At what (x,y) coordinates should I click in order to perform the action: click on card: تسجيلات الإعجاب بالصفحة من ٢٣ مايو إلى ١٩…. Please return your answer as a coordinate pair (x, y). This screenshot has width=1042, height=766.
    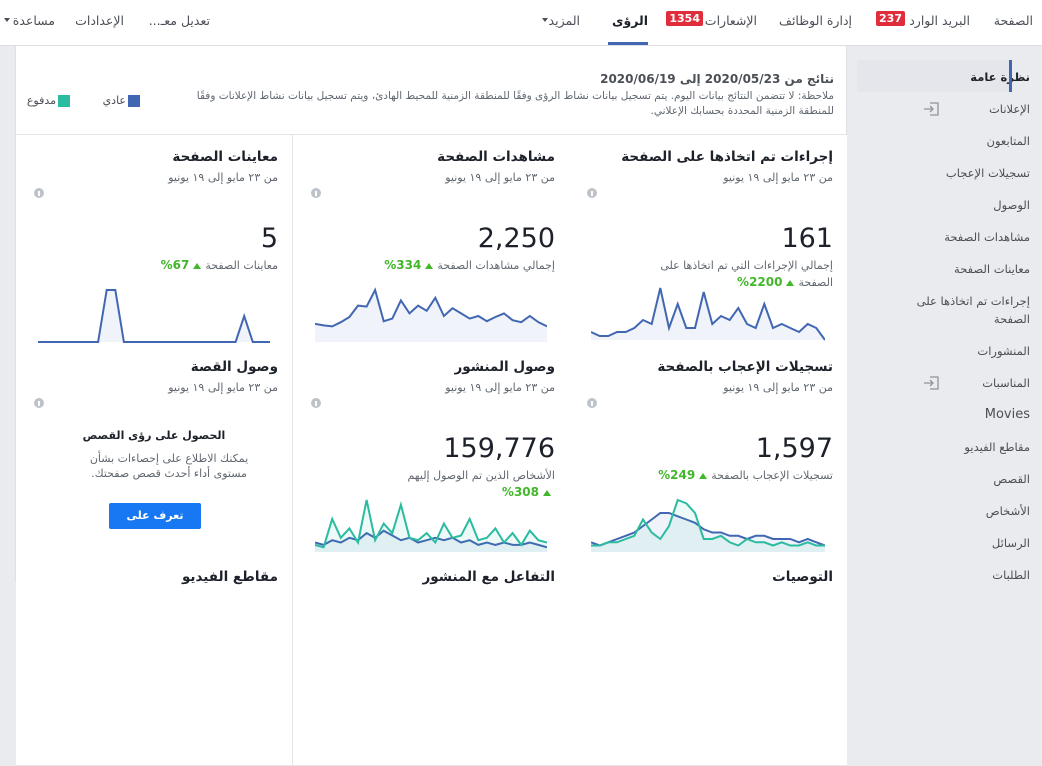
    Looking at the image, I should click on (707, 450).